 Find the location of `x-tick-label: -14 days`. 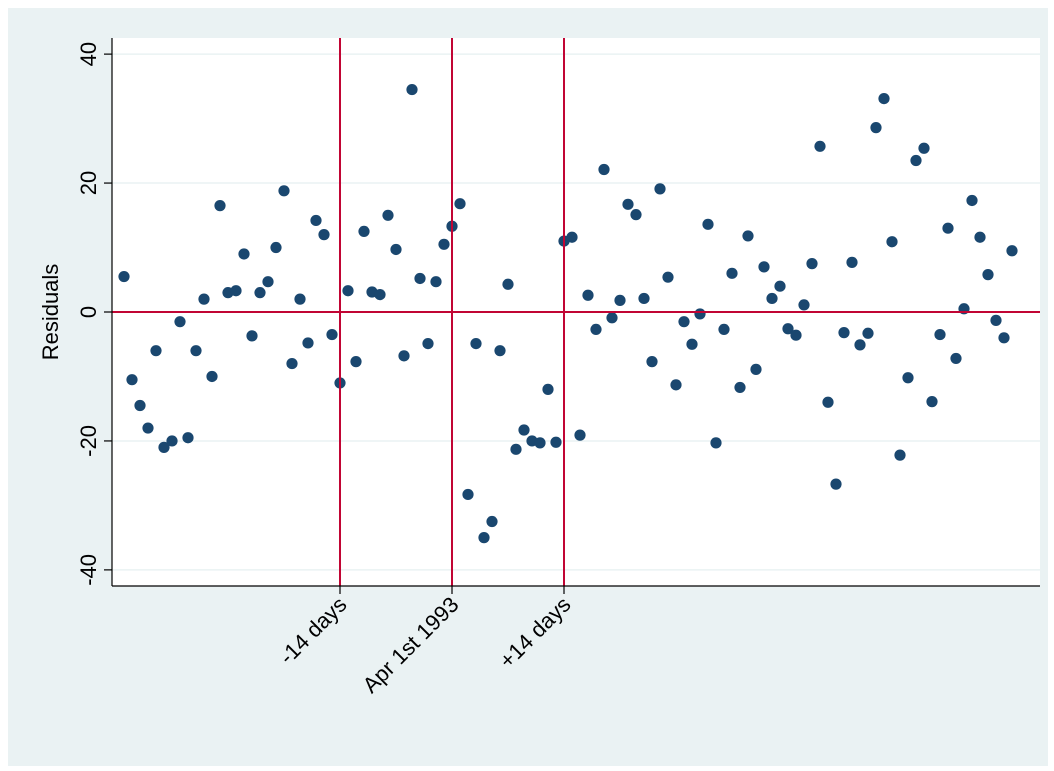

x-tick-label: -14 days is located at coordinates (312, 630).